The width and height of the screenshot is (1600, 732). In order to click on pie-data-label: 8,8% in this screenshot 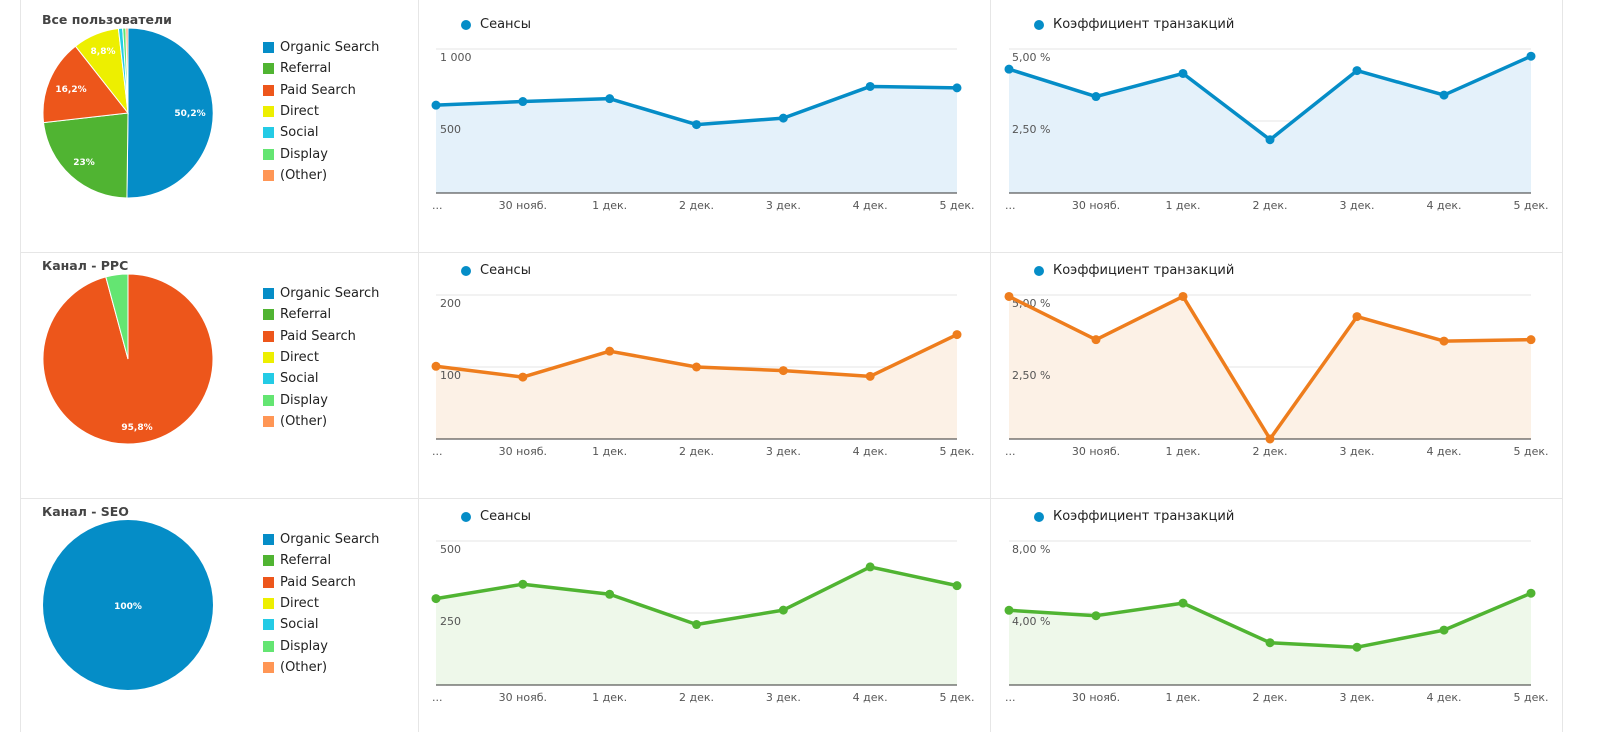, I will do `click(103, 52)`.